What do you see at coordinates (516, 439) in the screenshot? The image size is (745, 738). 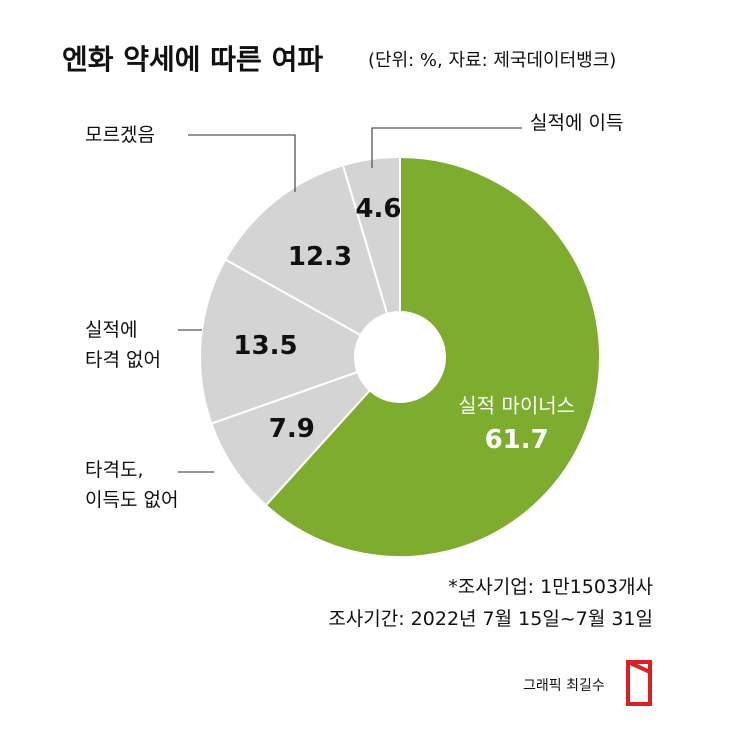 I see `value-label: 61.7` at bounding box center [516, 439].